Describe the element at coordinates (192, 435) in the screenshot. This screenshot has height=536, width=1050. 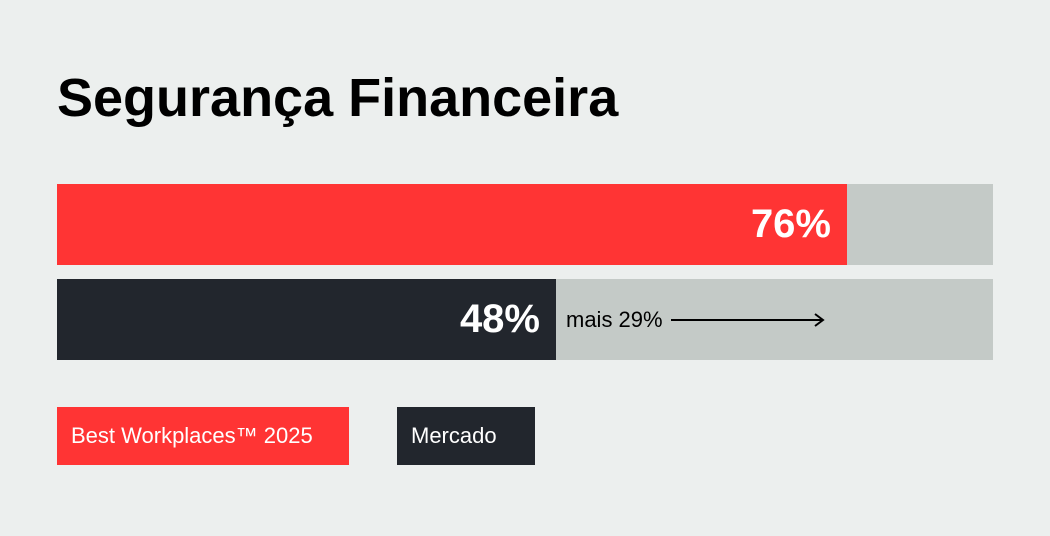
I see `legend-label-best-workplaces: Best Workplaces™ 2025` at that location.